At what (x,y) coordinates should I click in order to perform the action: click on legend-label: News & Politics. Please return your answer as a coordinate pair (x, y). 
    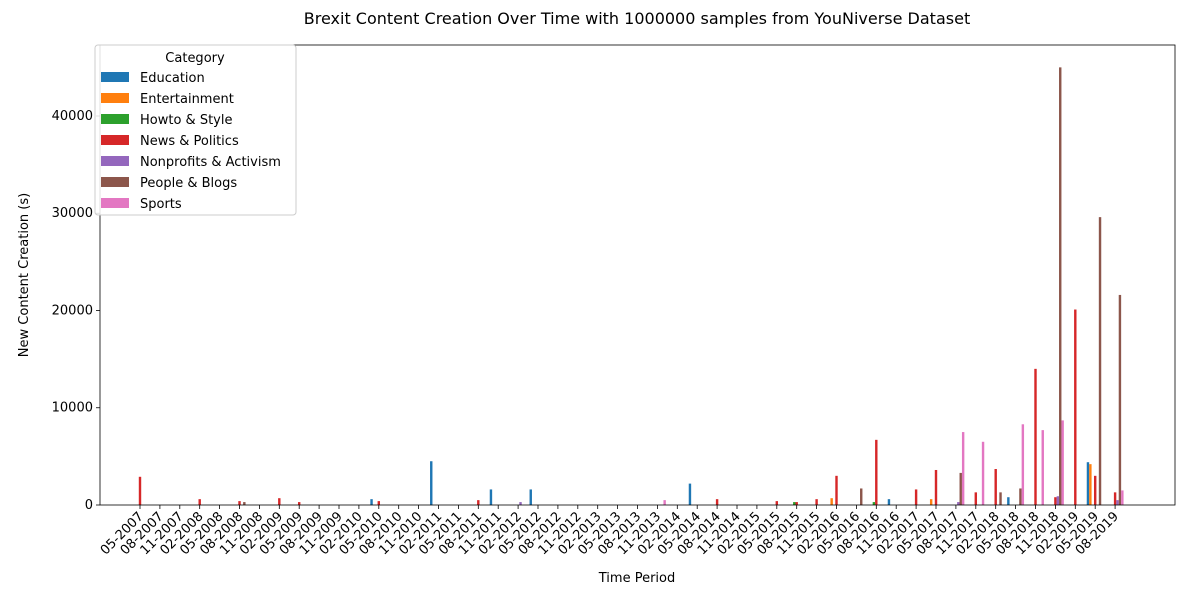
    Looking at the image, I should click on (189, 141).